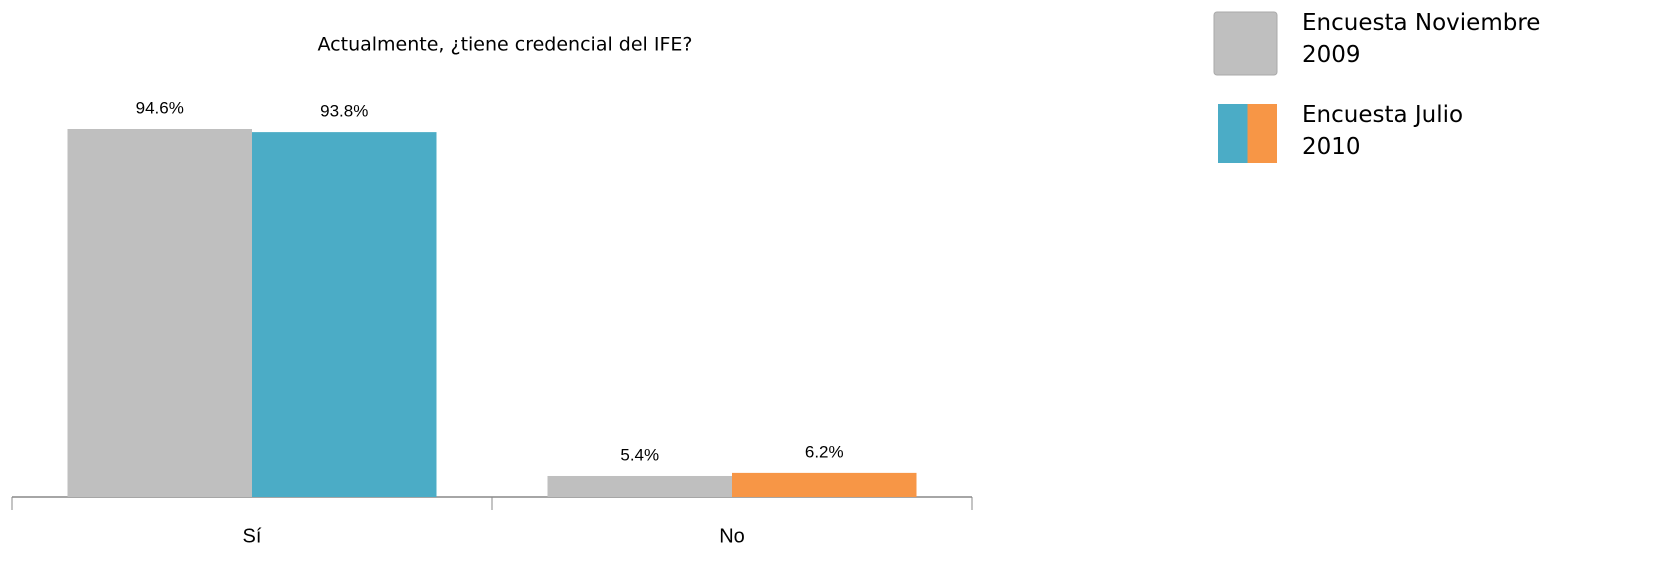 The height and width of the screenshot is (582, 1668). I want to click on x-tick-label: No, so click(732, 536).